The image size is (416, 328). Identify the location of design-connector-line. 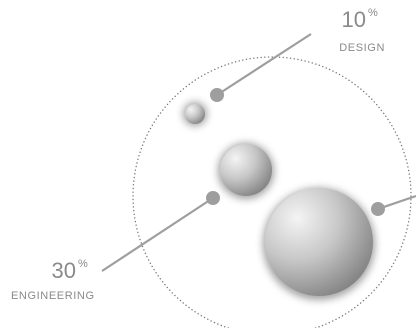
(264, 64).